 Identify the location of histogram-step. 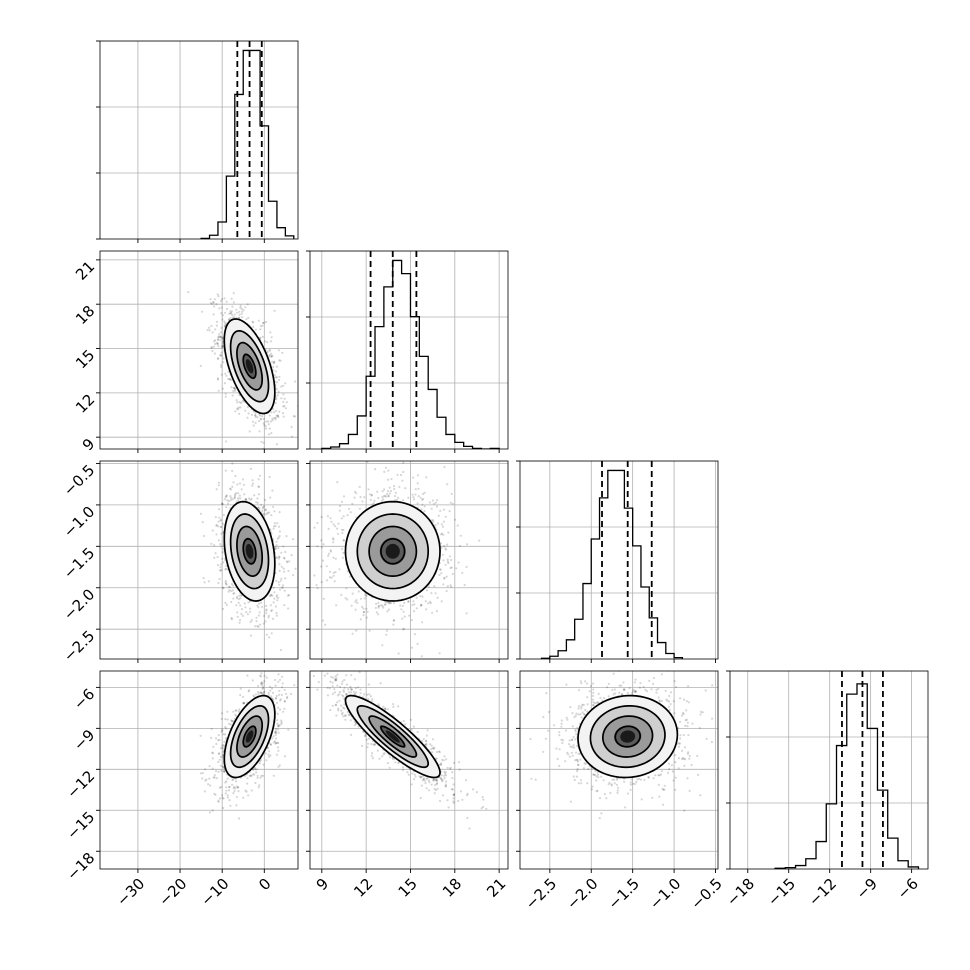
(410, 354).